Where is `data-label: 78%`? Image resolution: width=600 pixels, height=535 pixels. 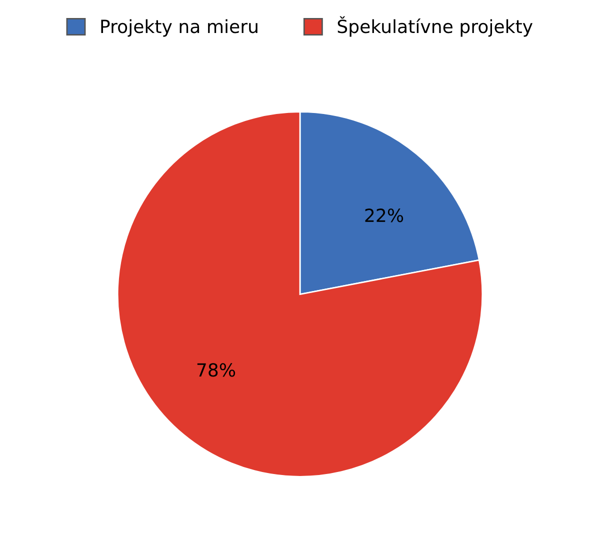
data-label: 78% is located at coordinates (216, 370).